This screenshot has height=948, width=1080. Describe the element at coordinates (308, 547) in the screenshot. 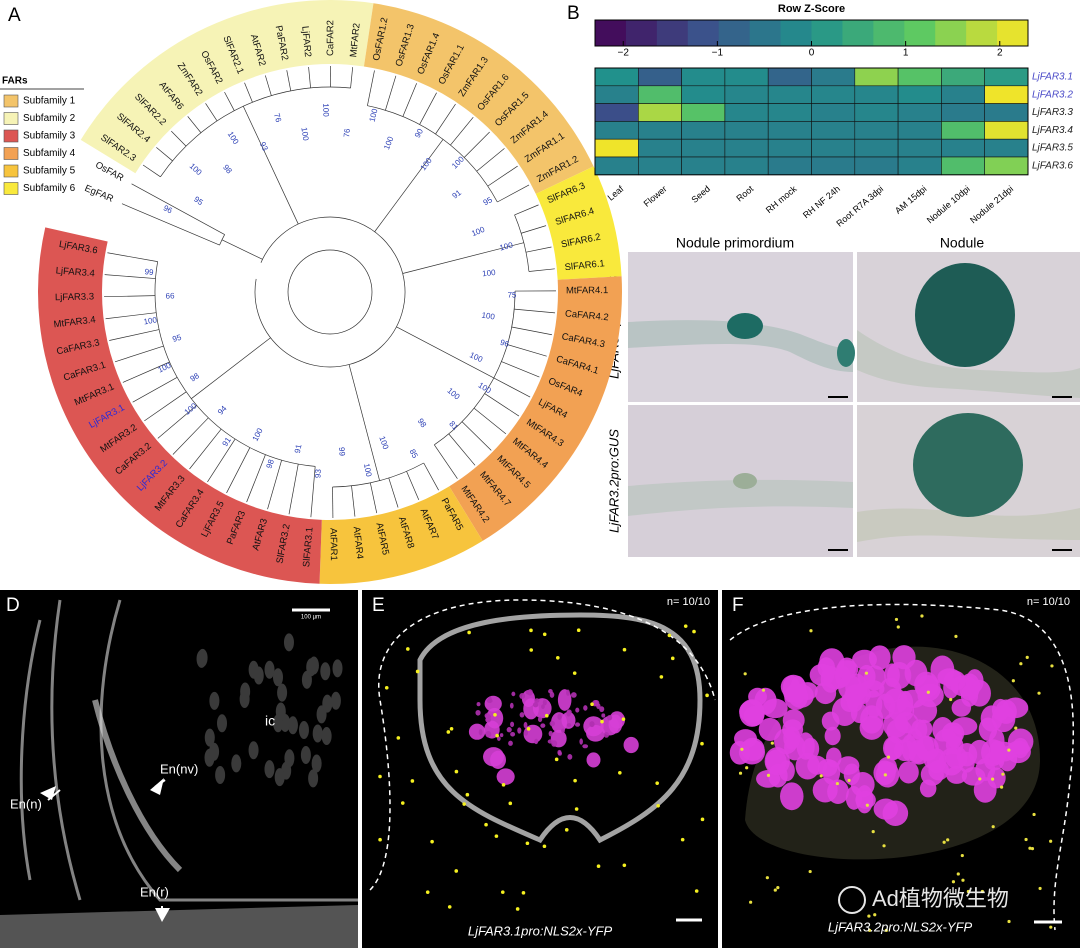

I see `leaf-label: SlFAR3.1` at that location.